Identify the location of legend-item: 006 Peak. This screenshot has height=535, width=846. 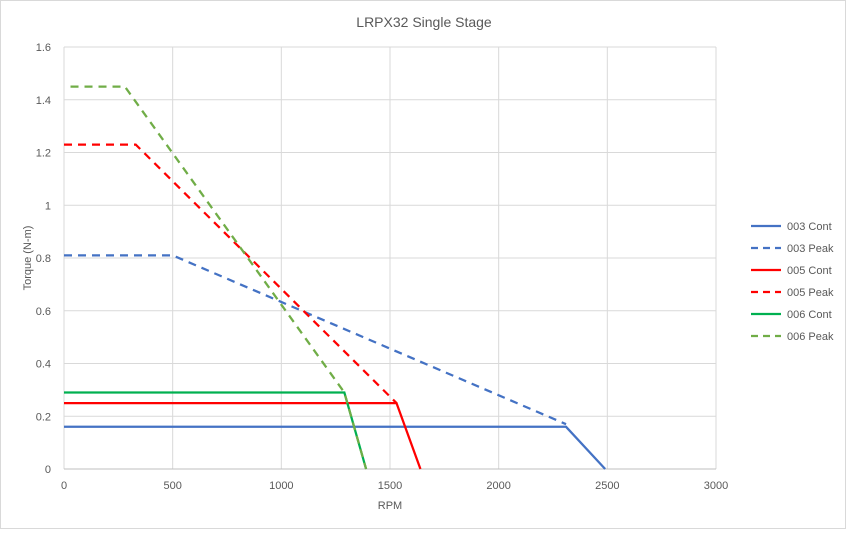
(792, 337).